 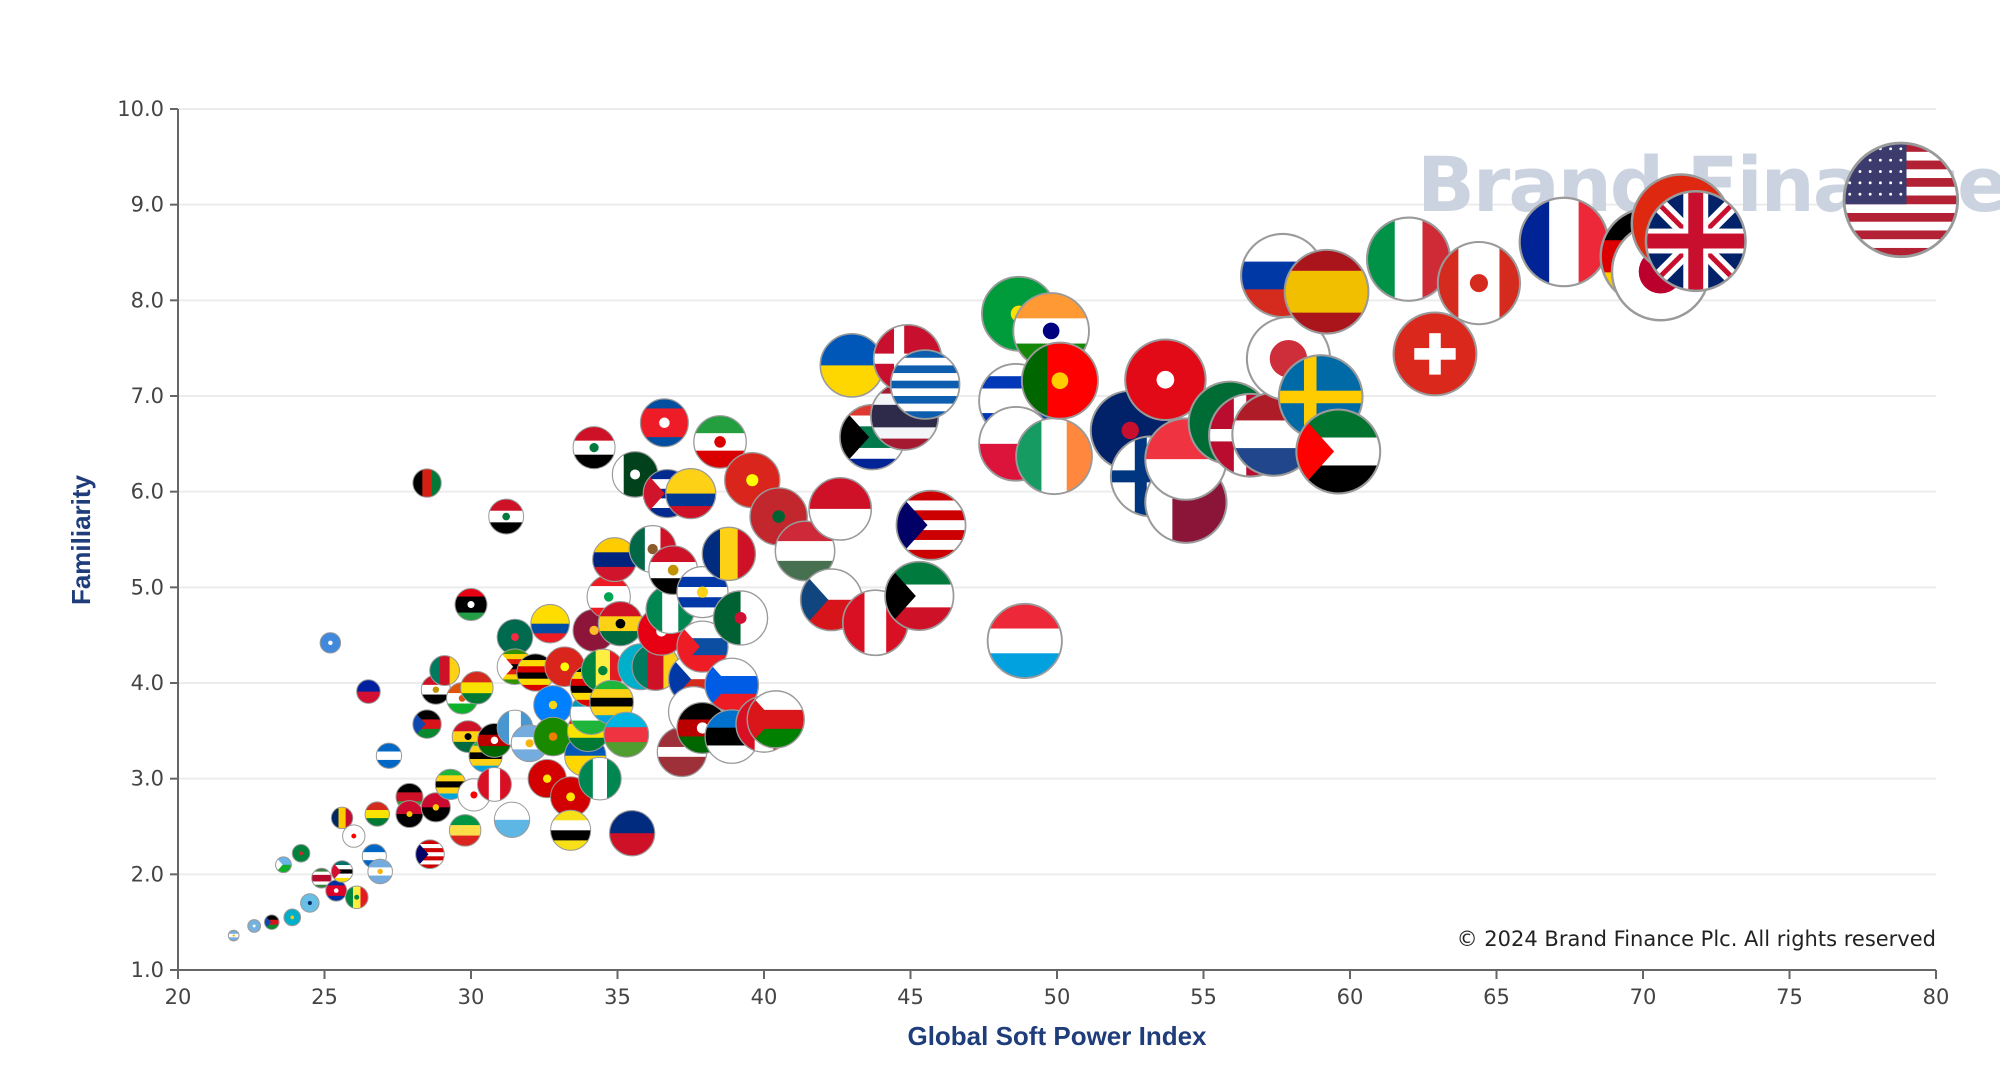 What do you see at coordinates (147, 300) in the screenshot?
I see `y-tick-label: 8.0` at bounding box center [147, 300].